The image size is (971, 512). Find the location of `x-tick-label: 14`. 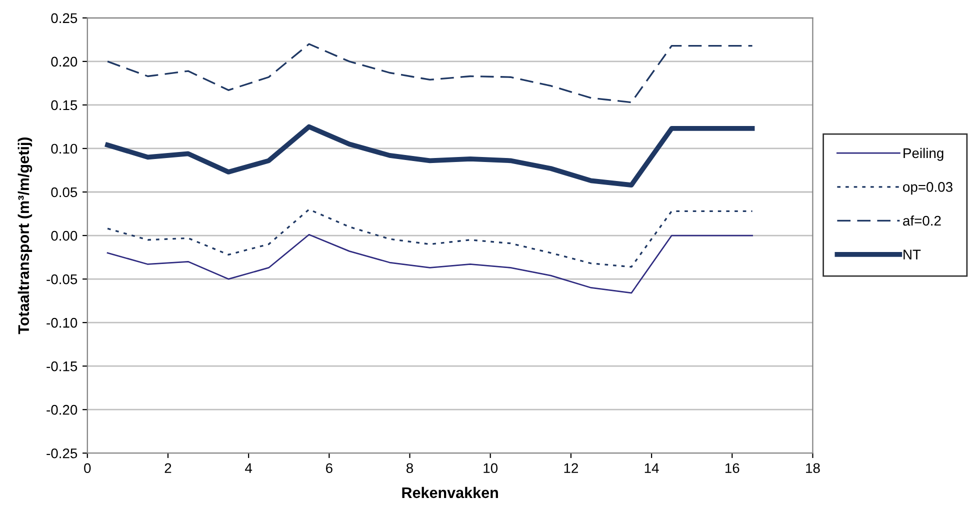

x-tick-label: 14 is located at coordinates (651, 468).